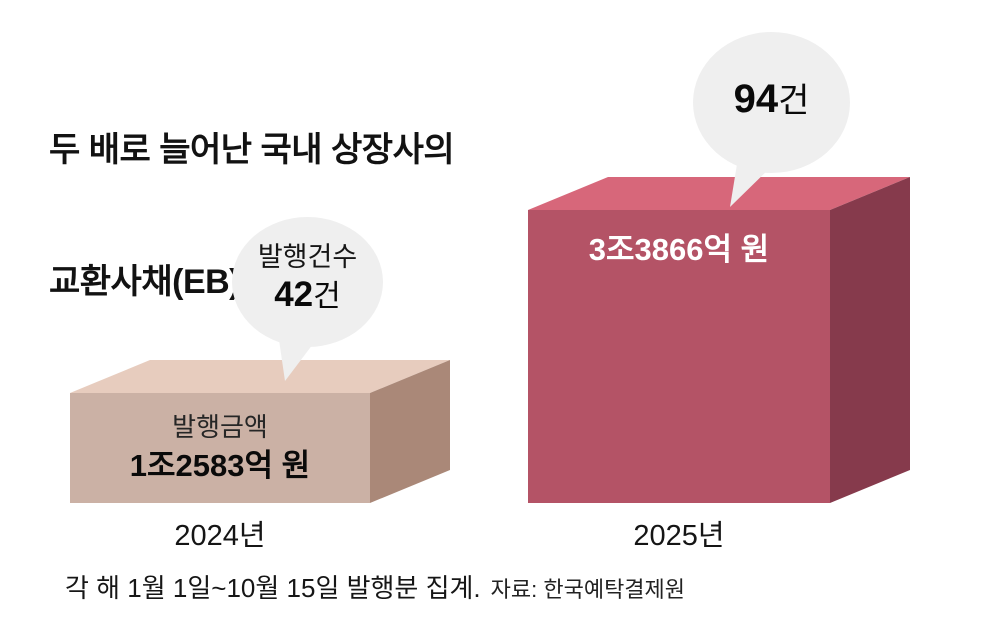  What do you see at coordinates (220, 536) in the screenshot?
I see `axis-label-2024: 2024년` at bounding box center [220, 536].